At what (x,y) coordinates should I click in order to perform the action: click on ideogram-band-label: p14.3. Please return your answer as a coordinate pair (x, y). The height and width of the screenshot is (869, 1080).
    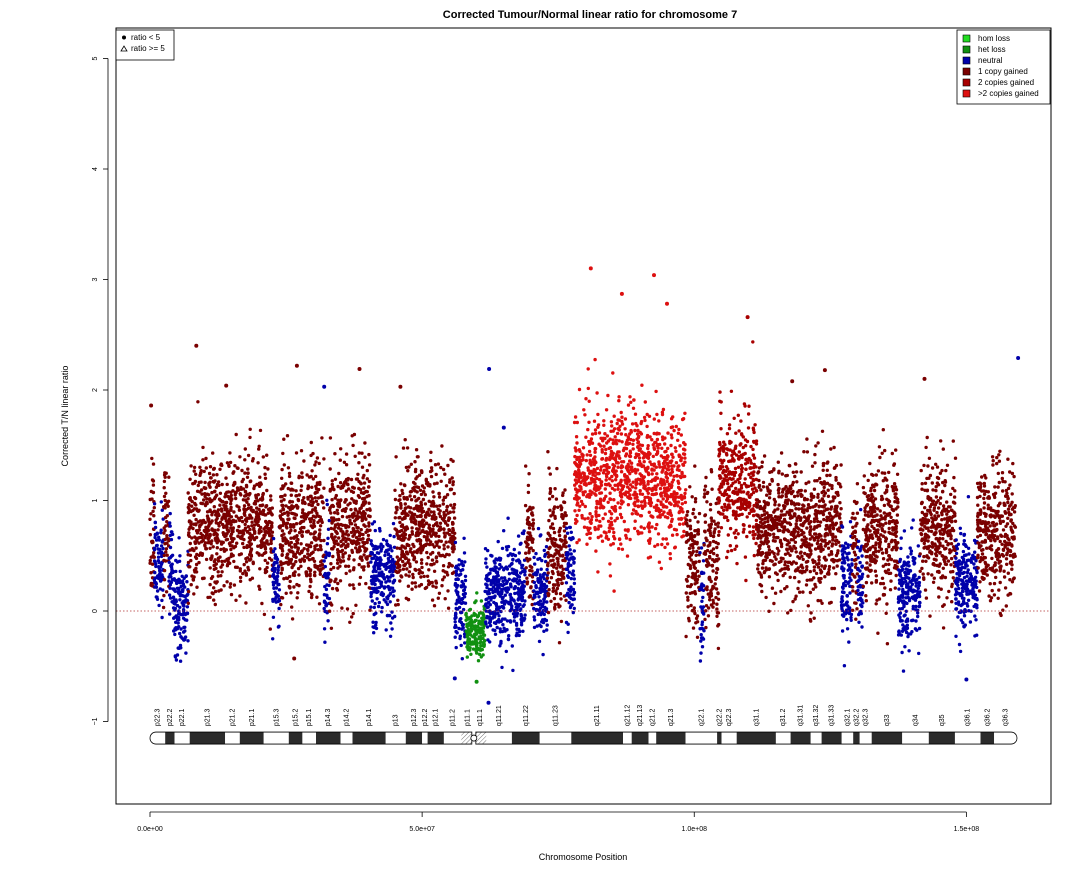
    Looking at the image, I should click on (328, 717).